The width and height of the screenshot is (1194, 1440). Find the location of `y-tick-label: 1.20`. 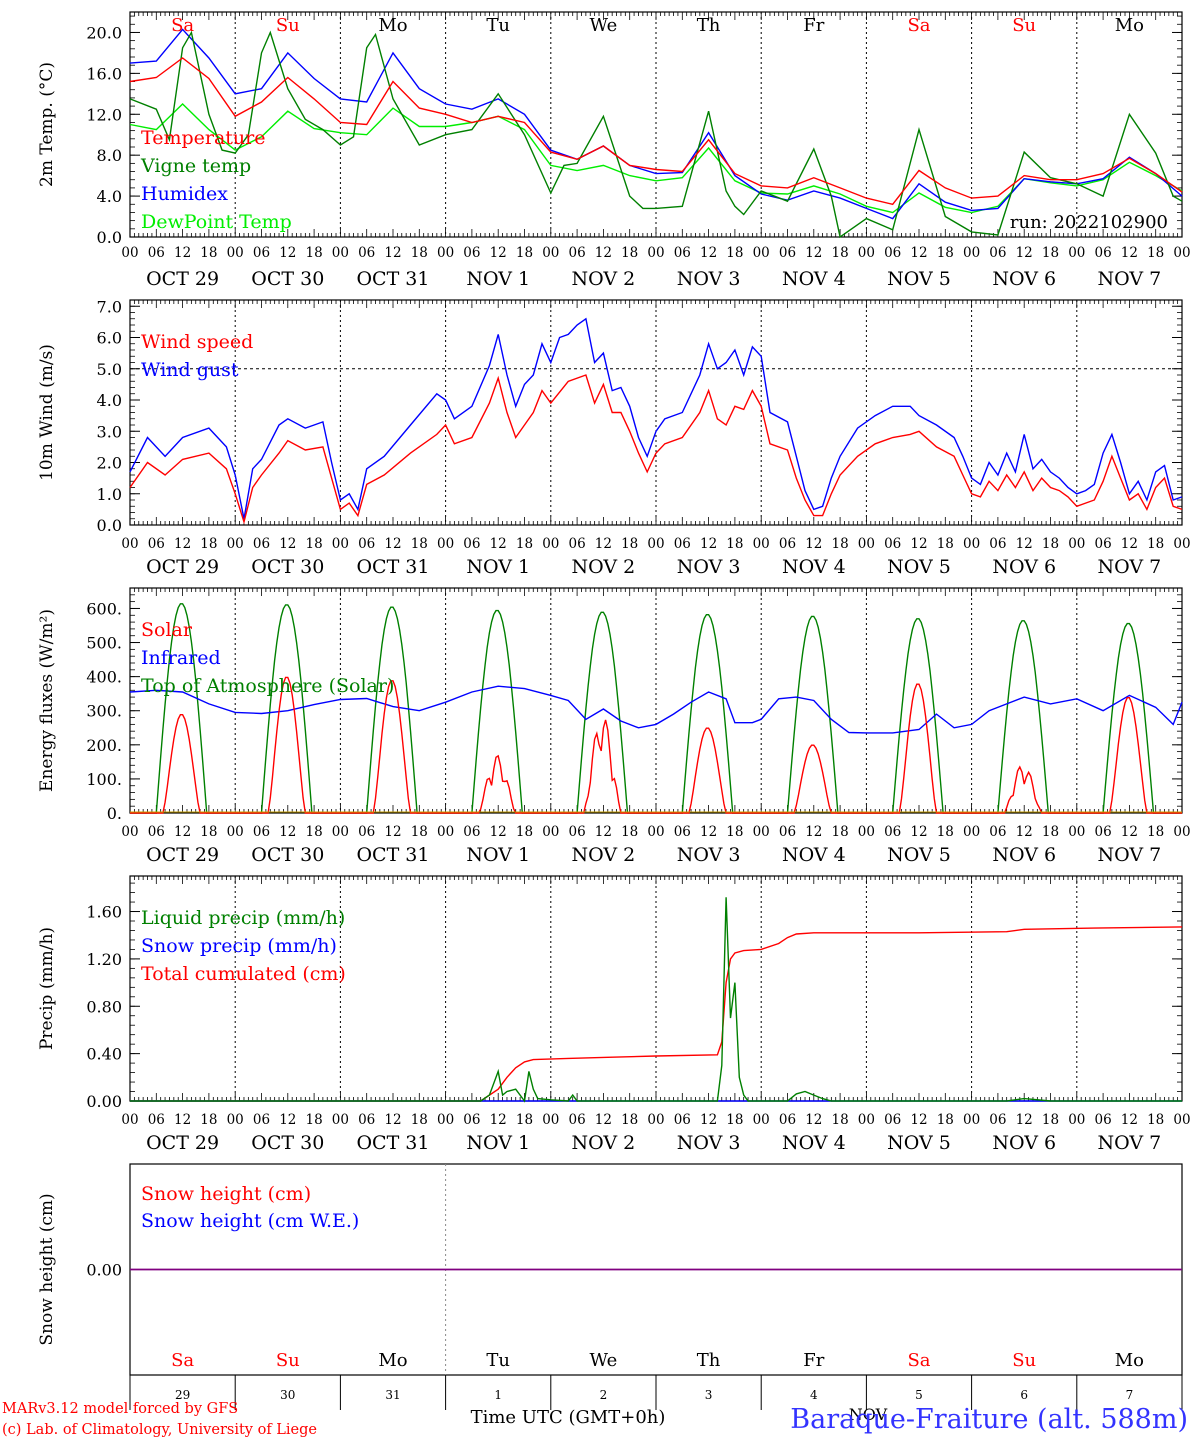

y-tick-label: 1.20 is located at coordinates (104, 959).